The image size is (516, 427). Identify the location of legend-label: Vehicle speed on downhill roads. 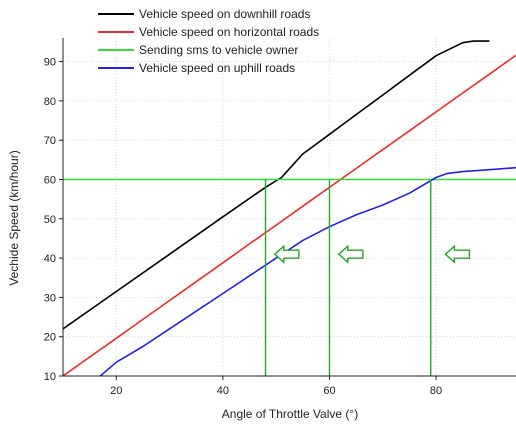
(224, 14).